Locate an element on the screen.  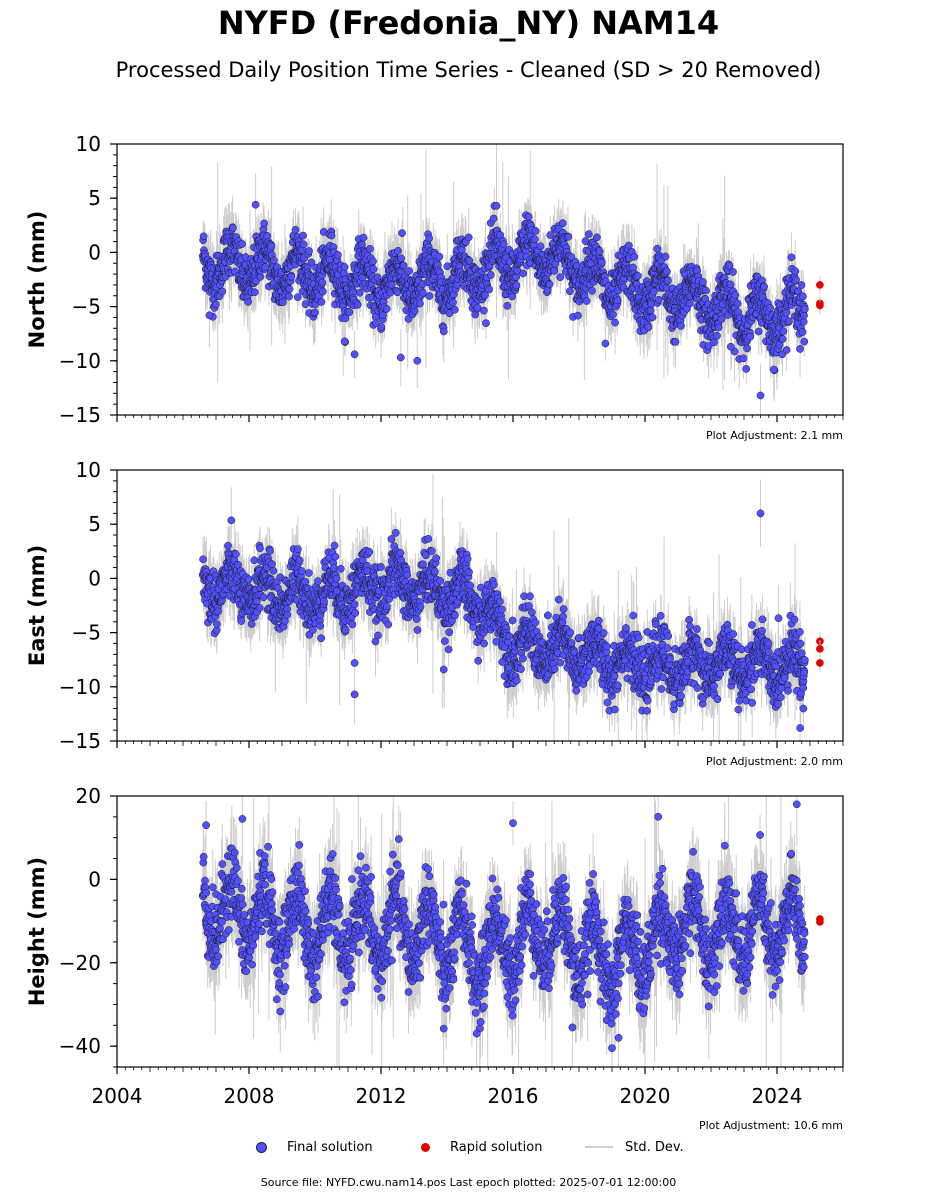
east-series is located at coordinates (511, 607).